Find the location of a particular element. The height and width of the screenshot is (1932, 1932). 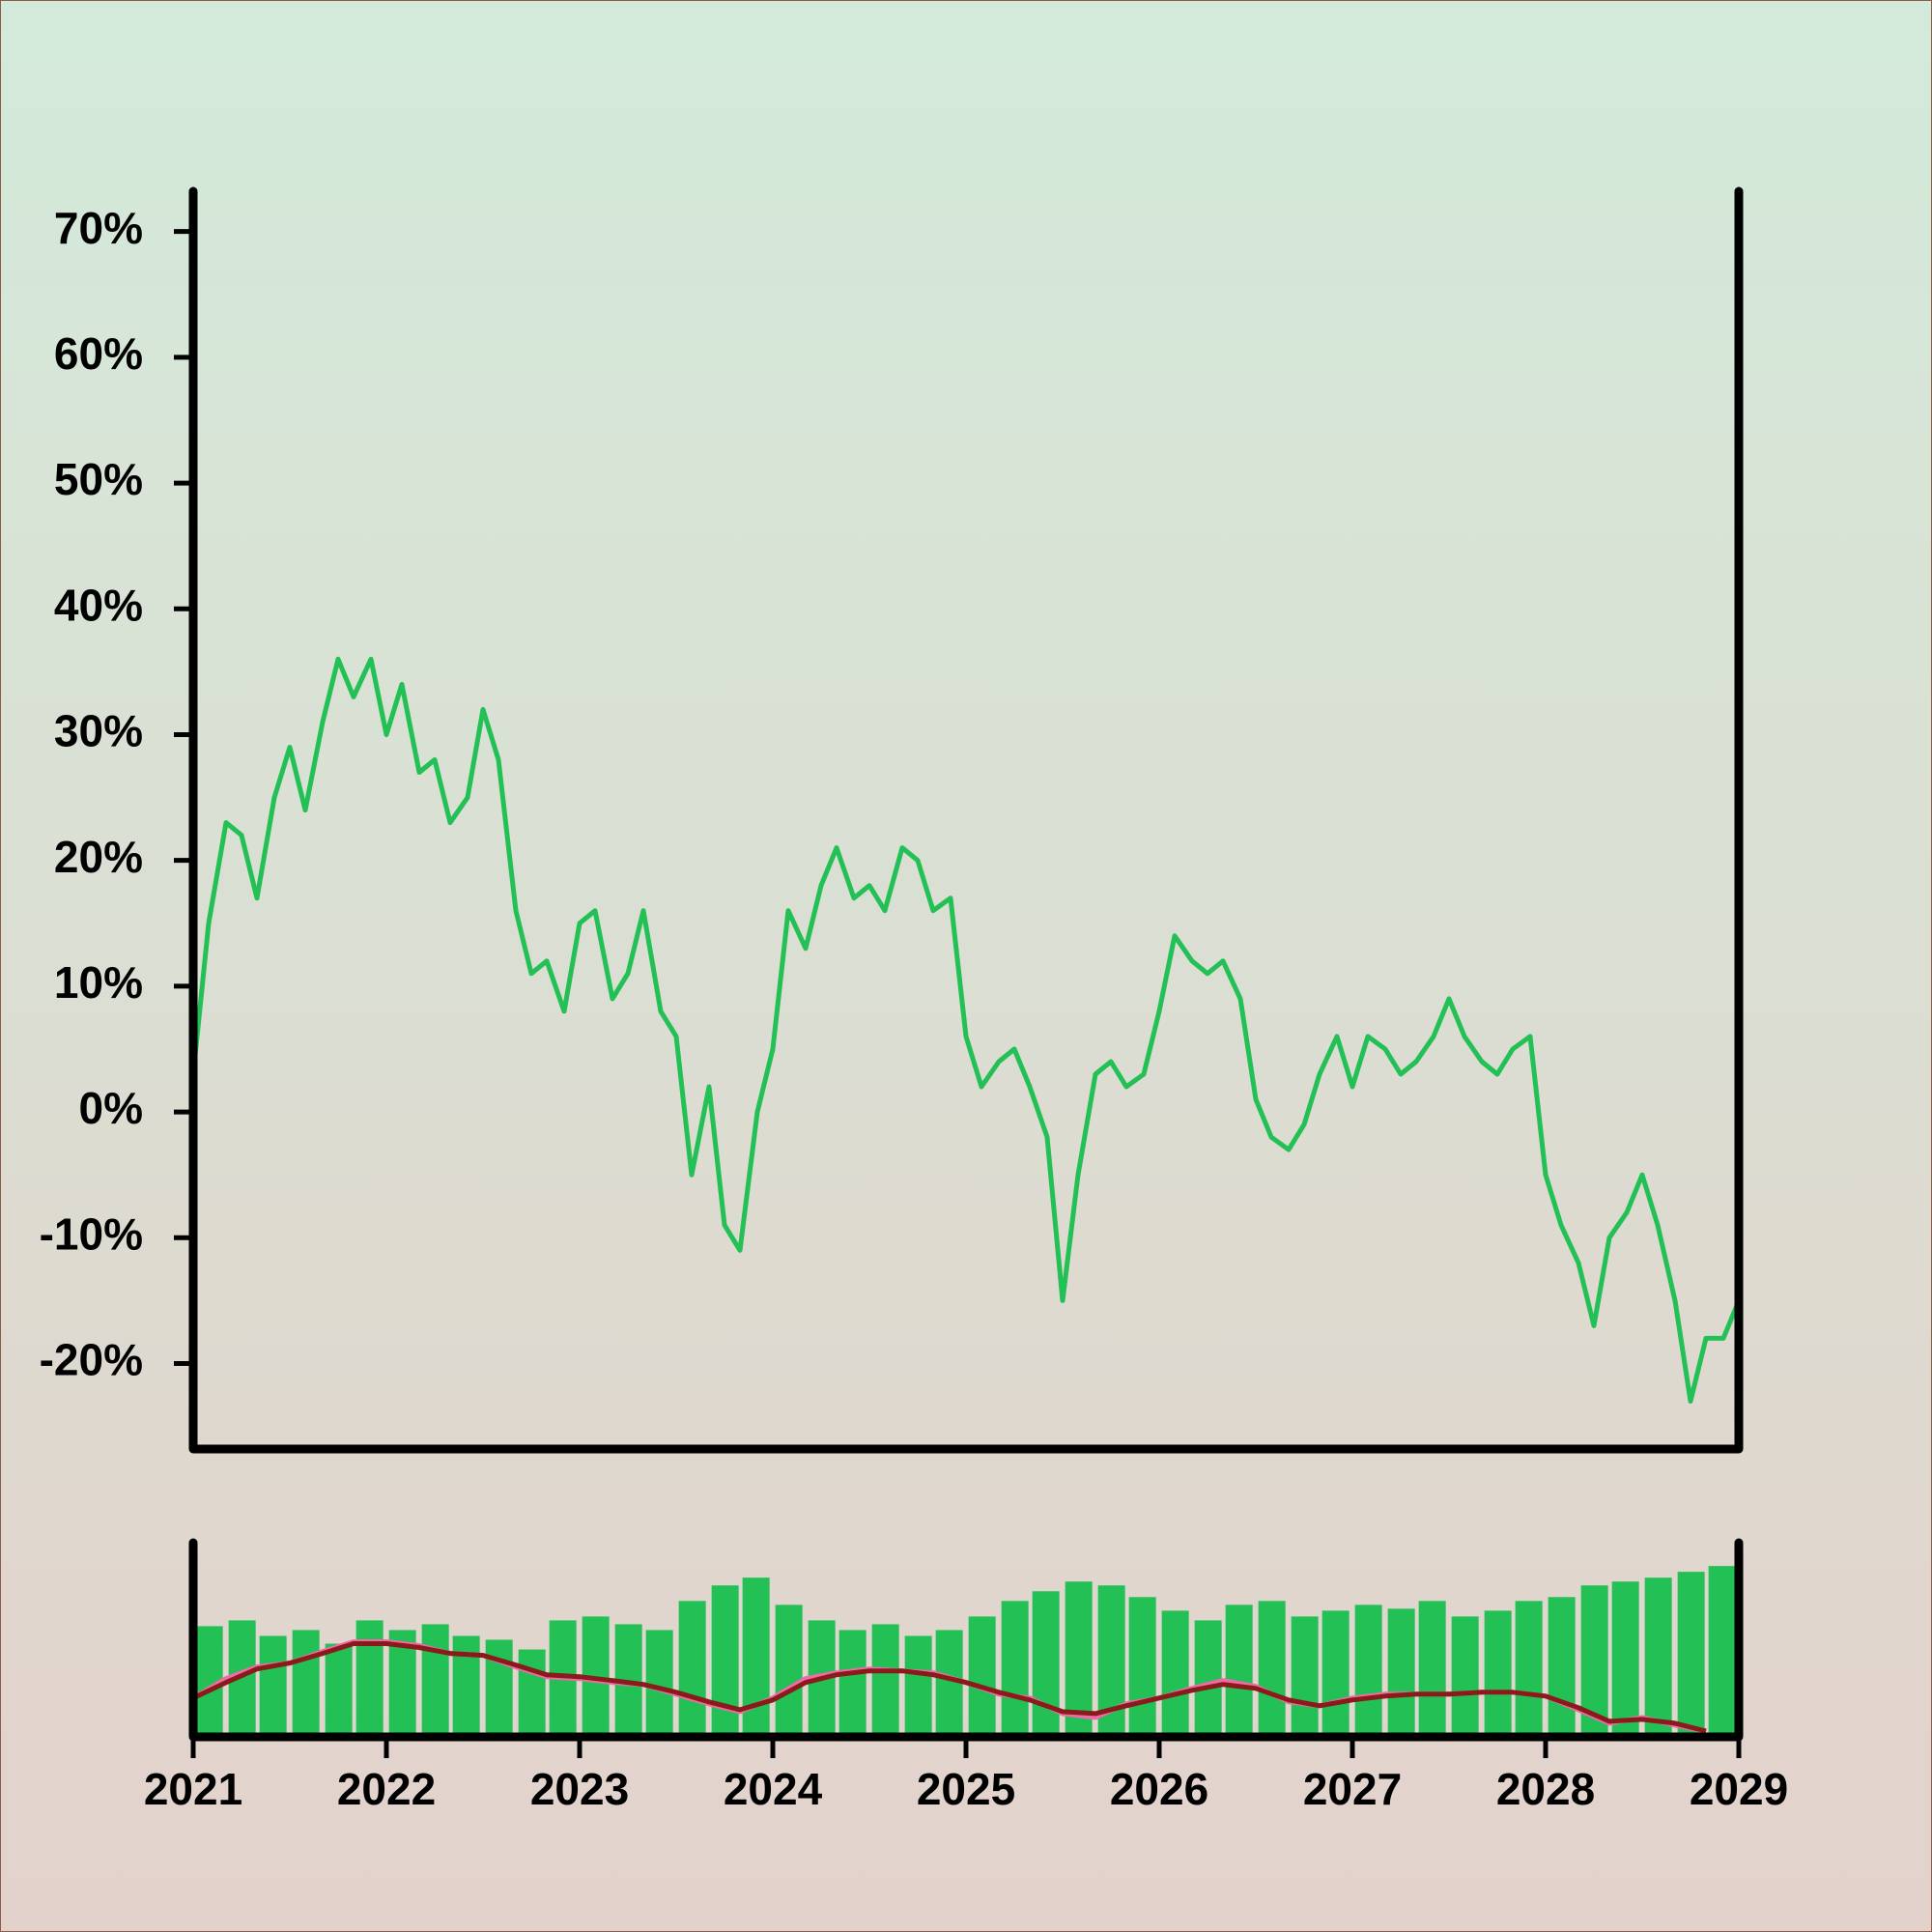

x-tick-label: 2023 is located at coordinates (579, 1789).